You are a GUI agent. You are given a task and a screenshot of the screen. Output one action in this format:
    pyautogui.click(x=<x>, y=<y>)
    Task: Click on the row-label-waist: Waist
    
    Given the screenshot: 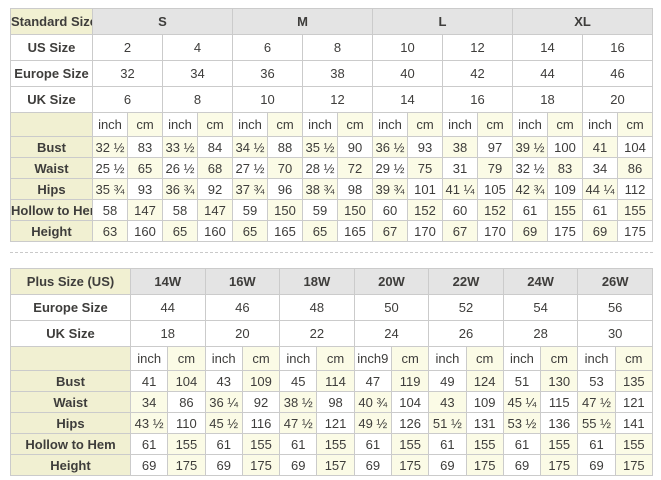 What is the action you would take?
    pyautogui.click(x=51, y=168)
    